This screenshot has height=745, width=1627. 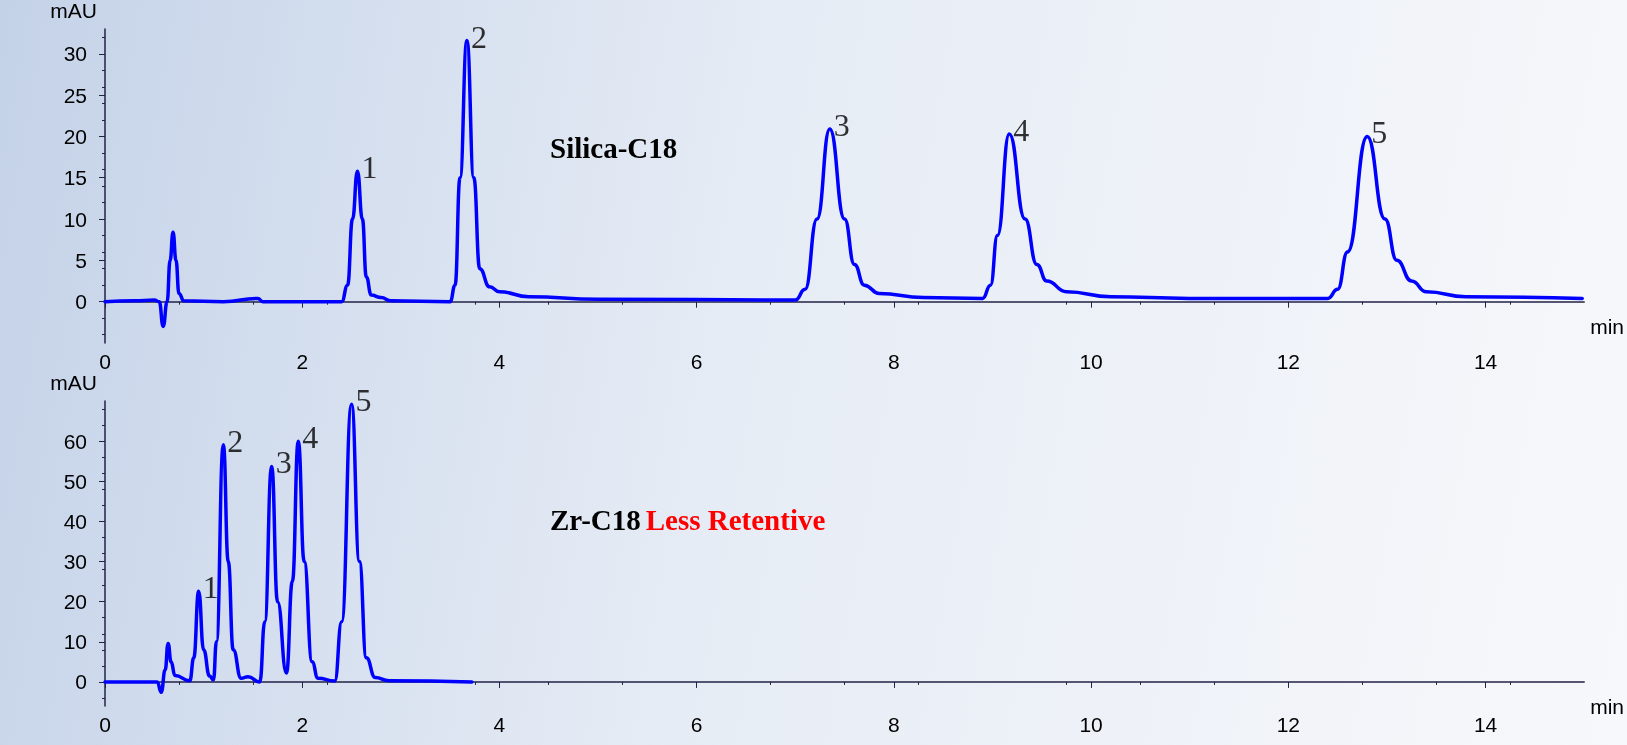 I want to click on y-tick-label: 25, so click(x=75, y=95).